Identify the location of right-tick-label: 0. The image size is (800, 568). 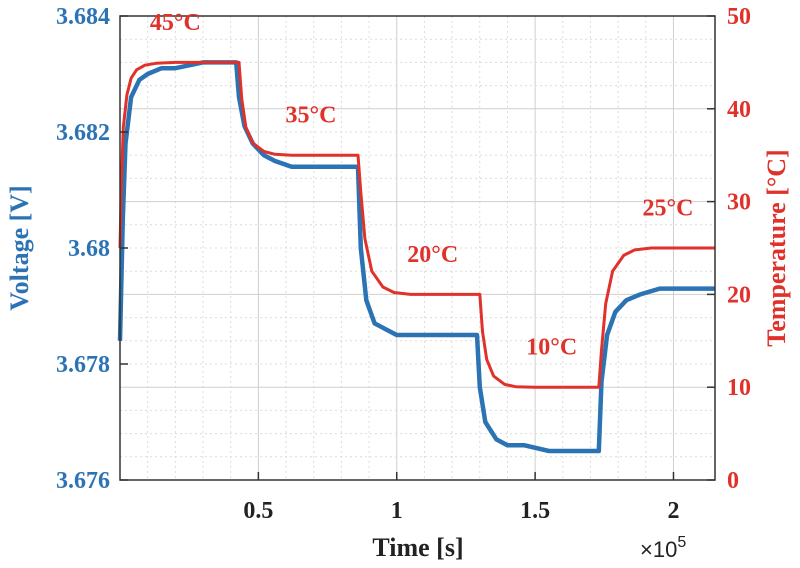
(733, 481).